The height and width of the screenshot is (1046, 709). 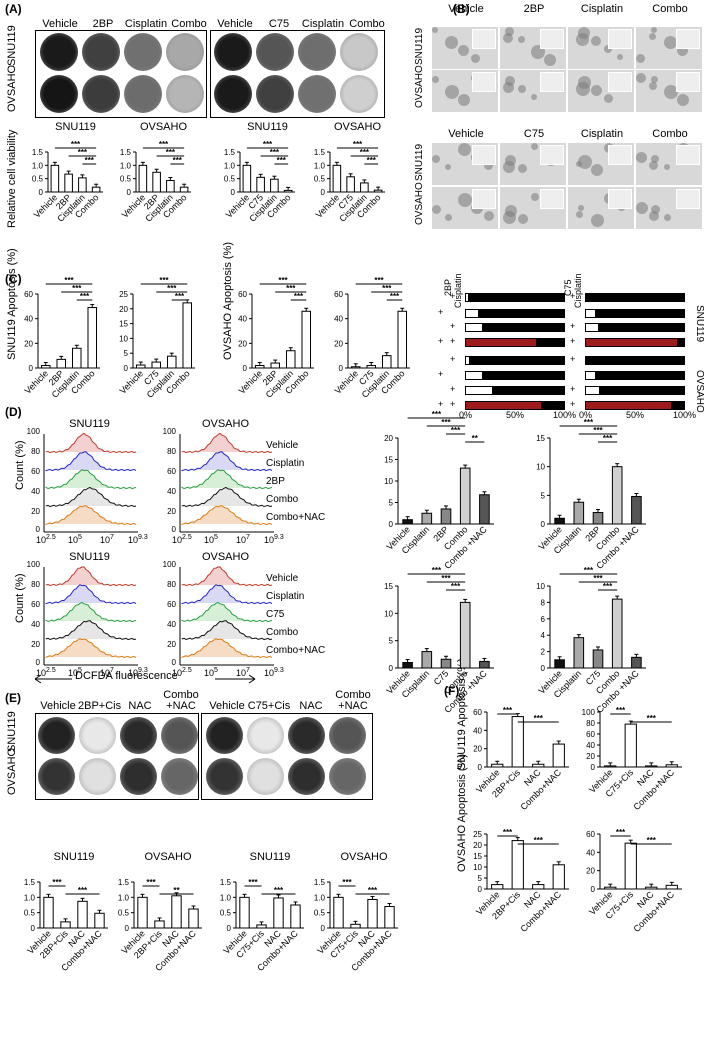 I want to click on colony-plate-2bp-nac, so click(x=117, y=756).